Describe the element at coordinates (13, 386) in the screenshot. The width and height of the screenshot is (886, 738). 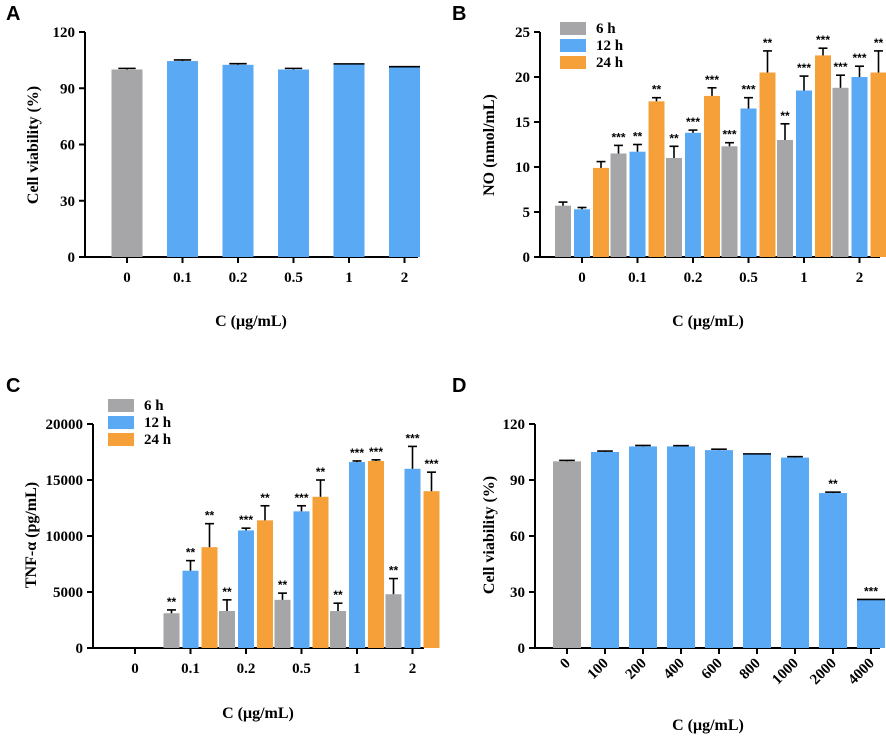
I see `panel-letter: C` at that location.